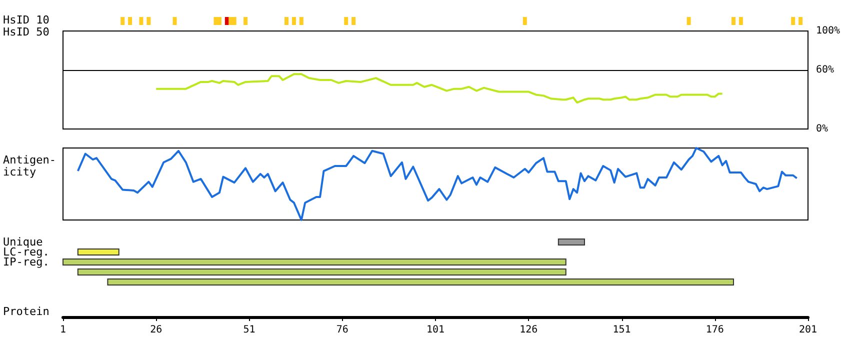 The width and height of the screenshot is (850, 350). What do you see at coordinates (26, 32) in the screenshot?
I see `y-axis-title: HsID 50` at bounding box center [26, 32].